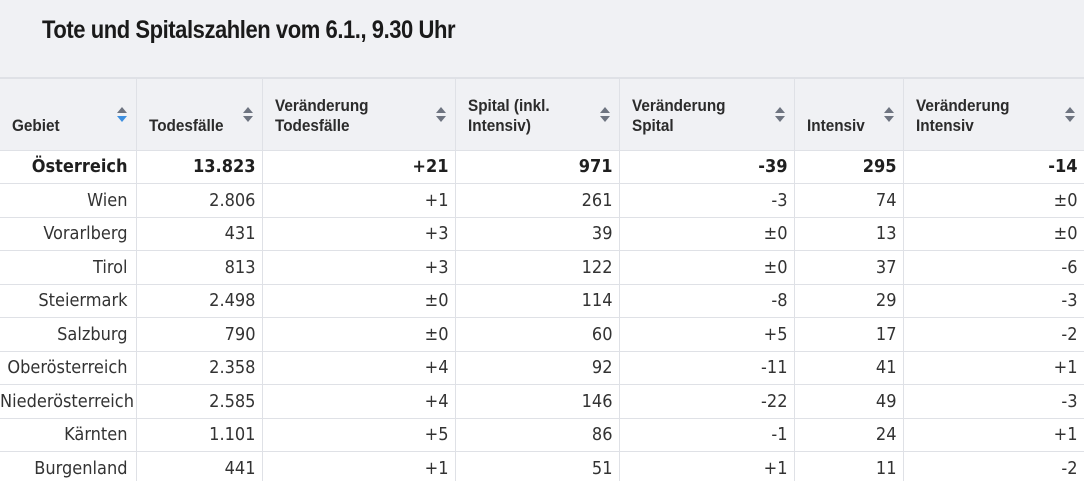 Image resolution: width=1084 pixels, height=481 pixels. What do you see at coordinates (849, 267) in the screenshot?
I see `value-cell: 37` at bounding box center [849, 267].